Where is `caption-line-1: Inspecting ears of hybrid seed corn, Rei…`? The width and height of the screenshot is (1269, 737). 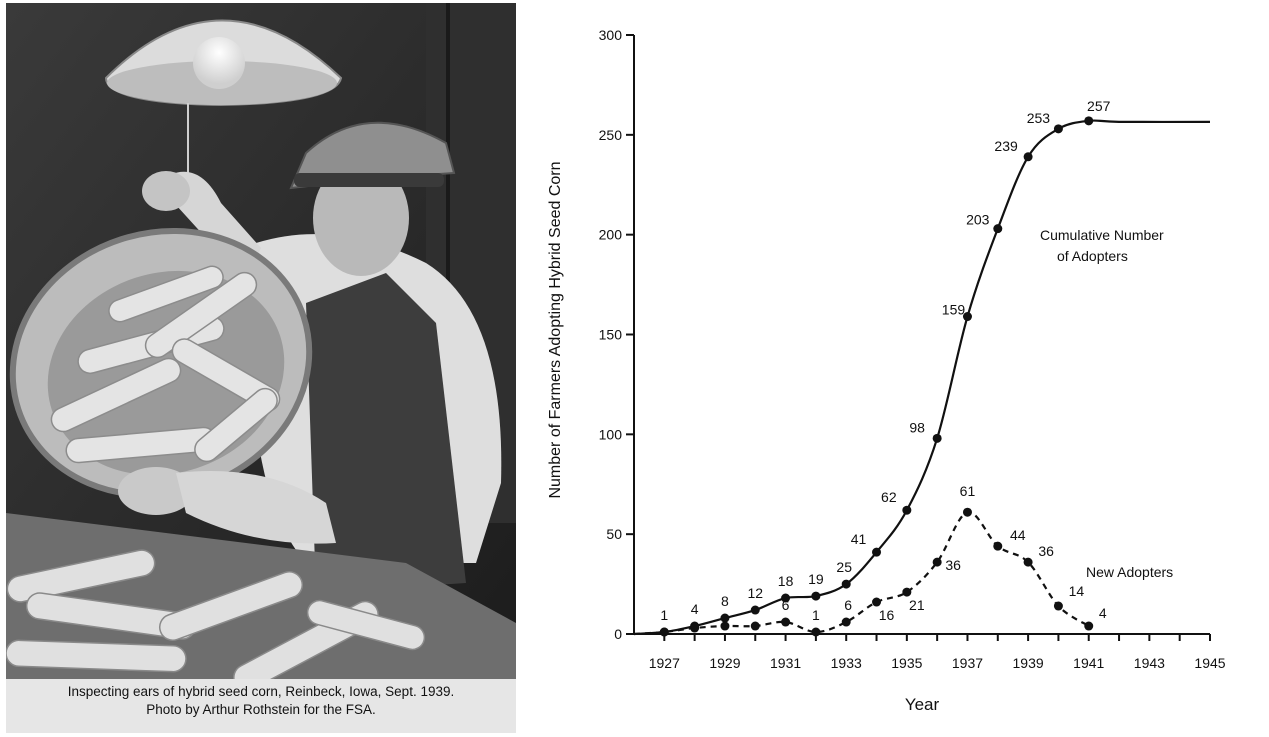
caption-line-1: Inspecting ears of hybrid seed corn, Rei… is located at coordinates (261, 691).